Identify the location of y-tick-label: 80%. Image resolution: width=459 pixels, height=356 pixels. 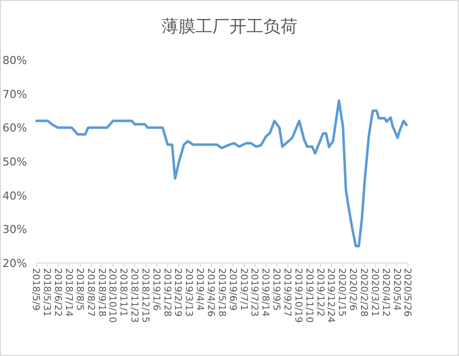
(14, 60).